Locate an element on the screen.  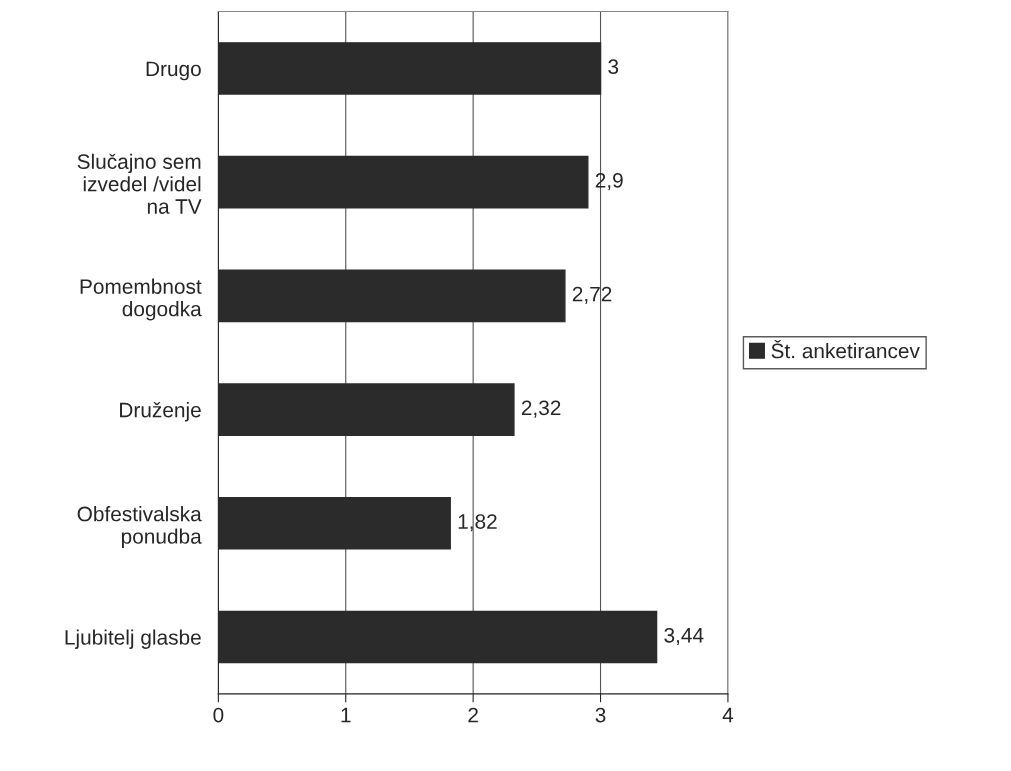
x-tick-label: 3 is located at coordinates (600, 715).